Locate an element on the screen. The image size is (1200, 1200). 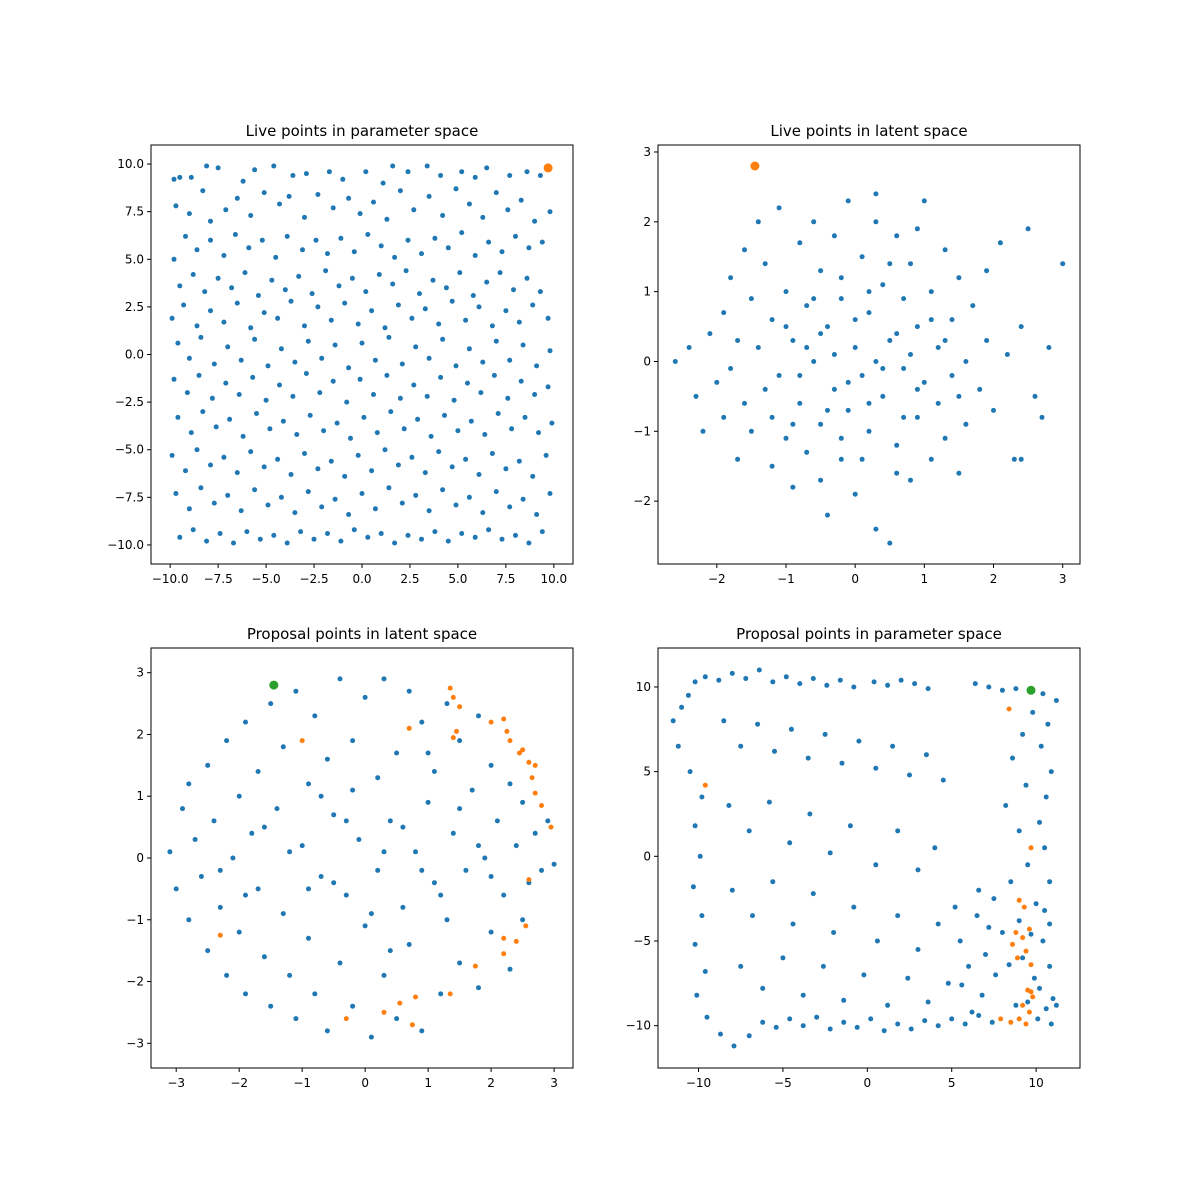
x-tick-label: 0 is located at coordinates (365, 1083).